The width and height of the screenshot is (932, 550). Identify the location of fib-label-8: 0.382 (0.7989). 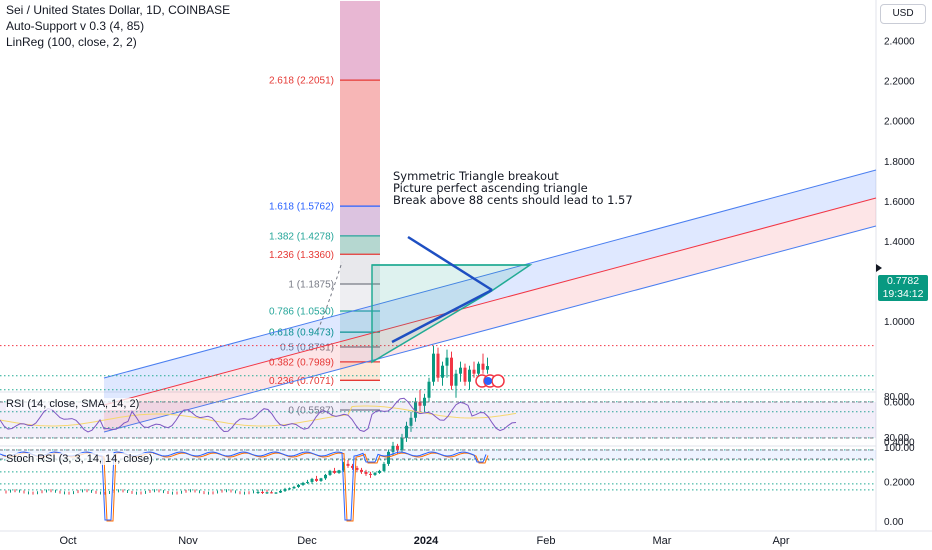
(301, 362).